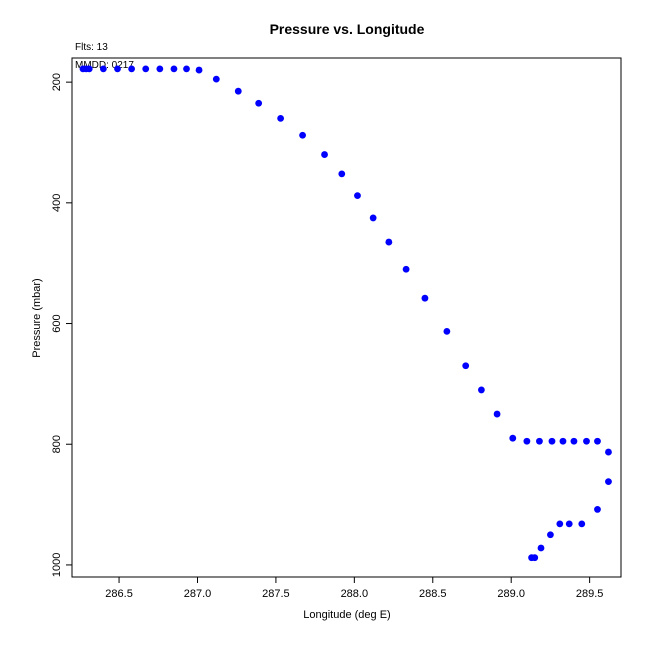 This screenshot has width=650, height=650. What do you see at coordinates (276, 594) in the screenshot?
I see `x-tick-label: 287.5` at bounding box center [276, 594].